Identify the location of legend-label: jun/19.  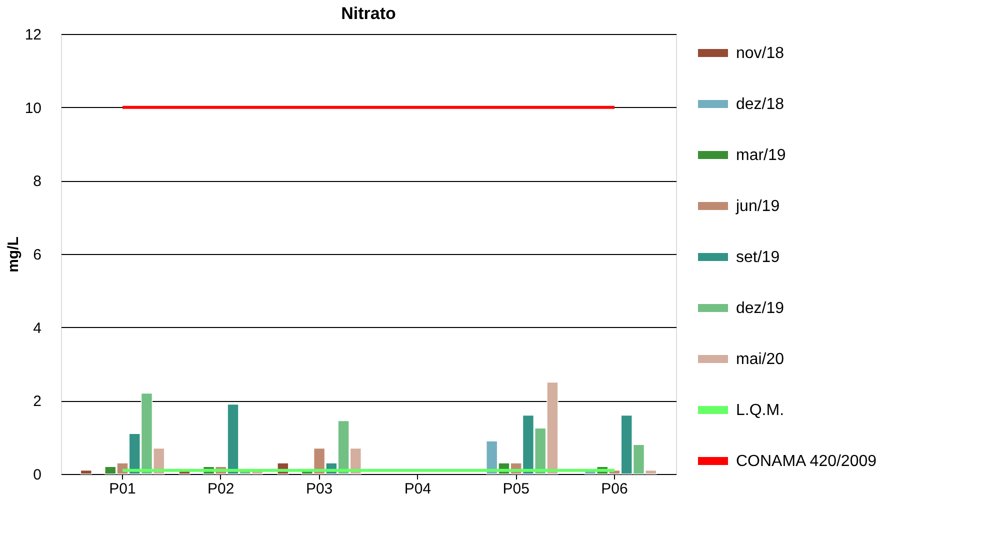
(757, 206).